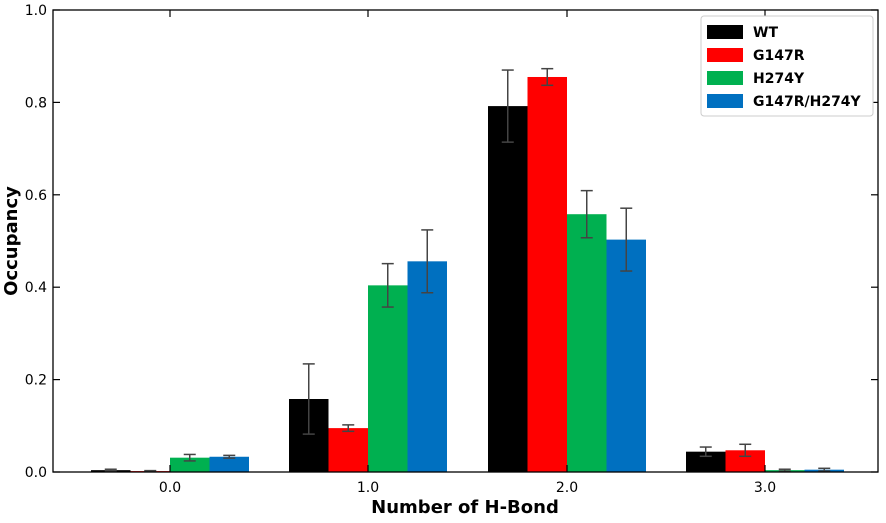 The height and width of the screenshot is (523, 886). What do you see at coordinates (36, 381) in the screenshot?
I see `y-tick-label: 0.2` at bounding box center [36, 381].